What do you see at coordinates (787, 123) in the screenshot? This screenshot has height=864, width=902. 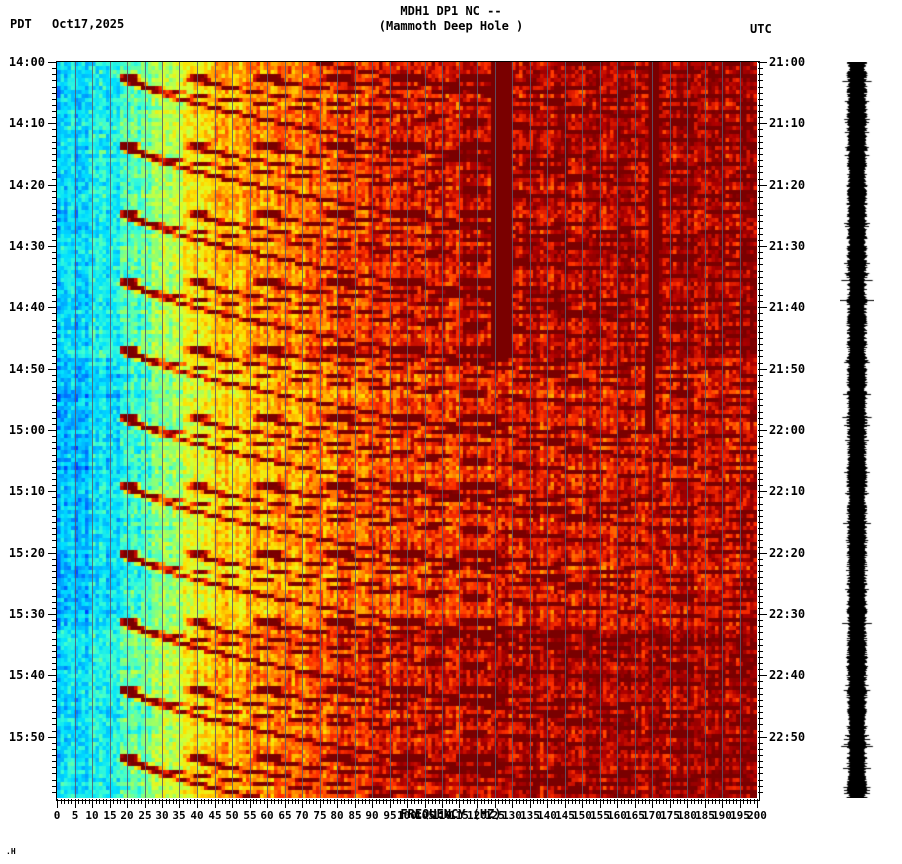 I see `time-label-utc: 21:10` at bounding box center [787, 123].